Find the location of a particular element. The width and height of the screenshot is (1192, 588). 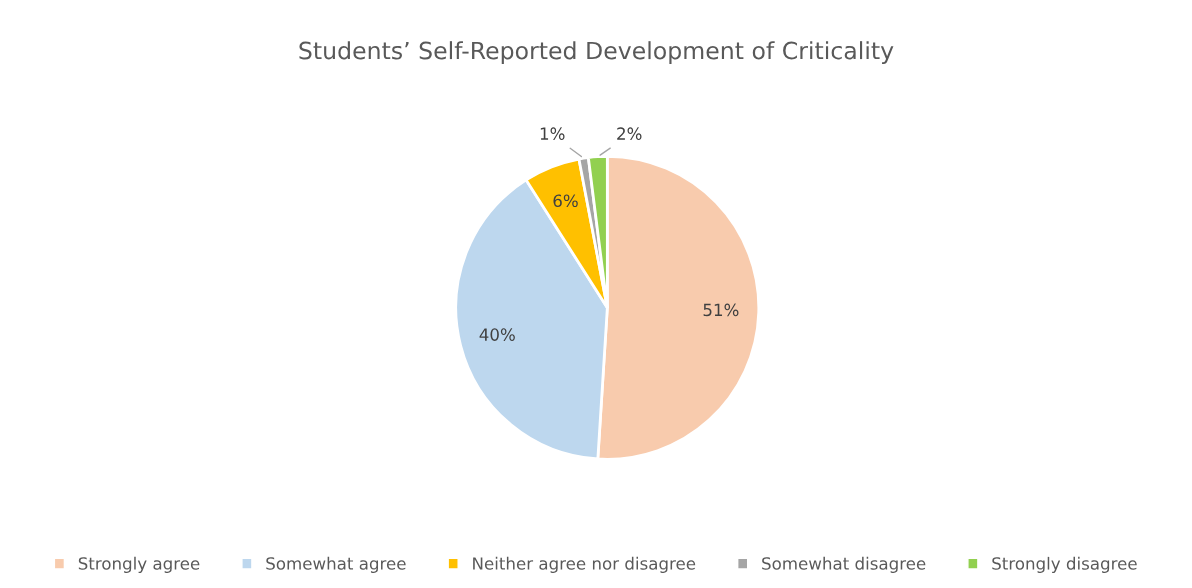

legend-label: Strongly agree is located at coordinates (139, 564).